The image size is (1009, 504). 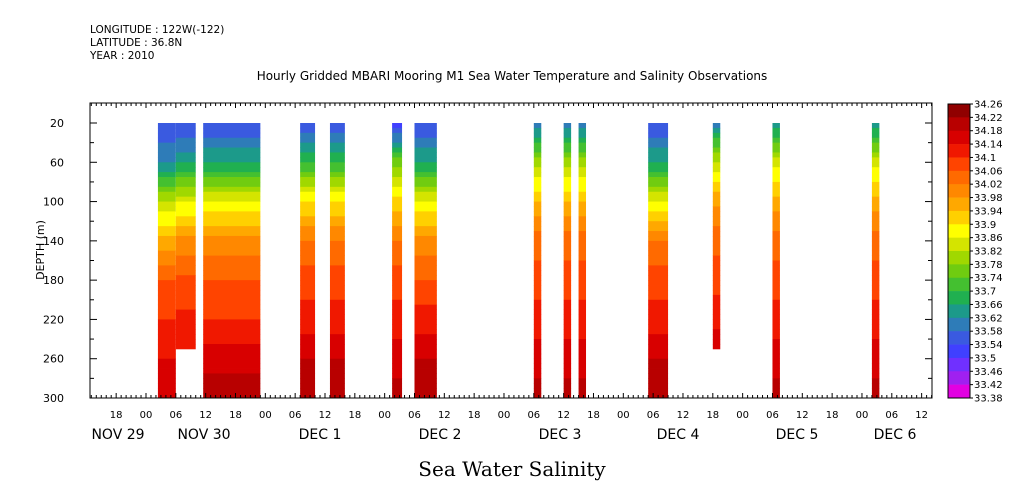 What do you see at coordinates (988, 265) in the screenshot?
I see `legend-label: 33.78` at bounding box center [988, 265].